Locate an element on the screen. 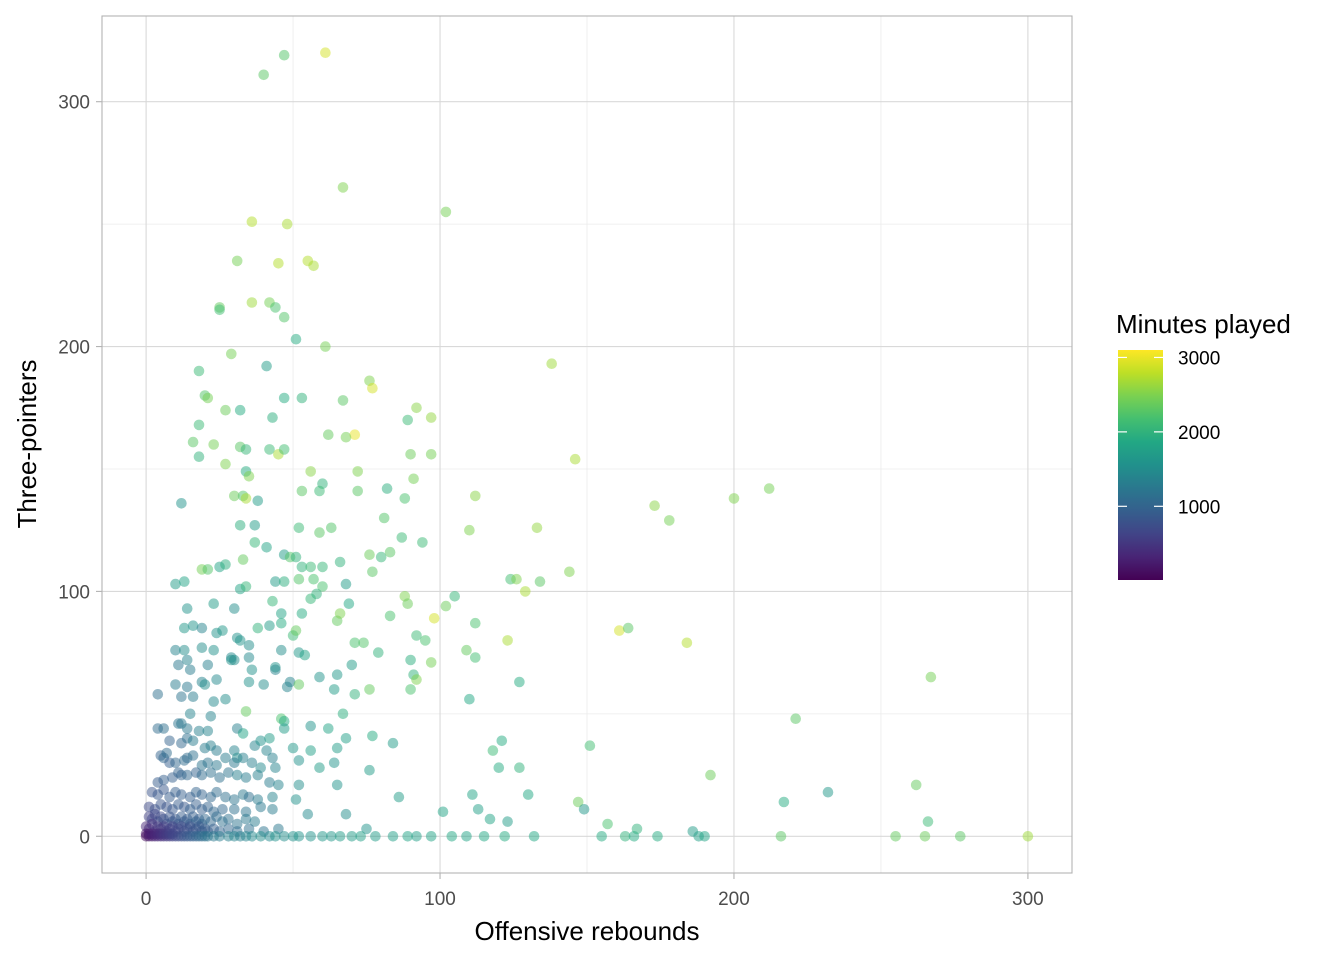 This screenshot has width=1344, height=960. y-tick-label: 200 is located at coordinates (74, 348).